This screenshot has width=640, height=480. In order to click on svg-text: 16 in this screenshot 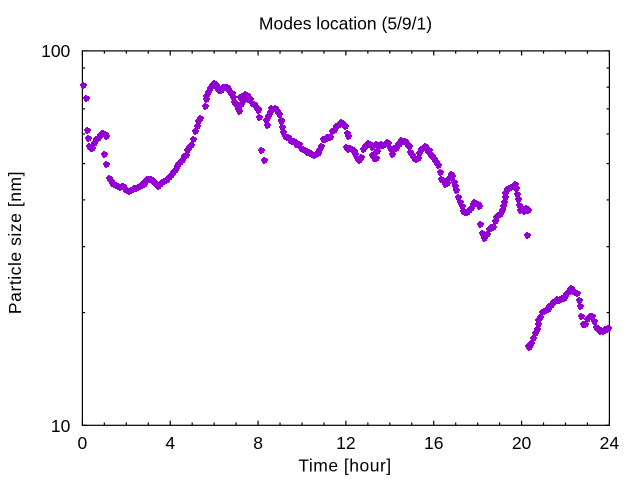, I will do `click(433, 443)`.